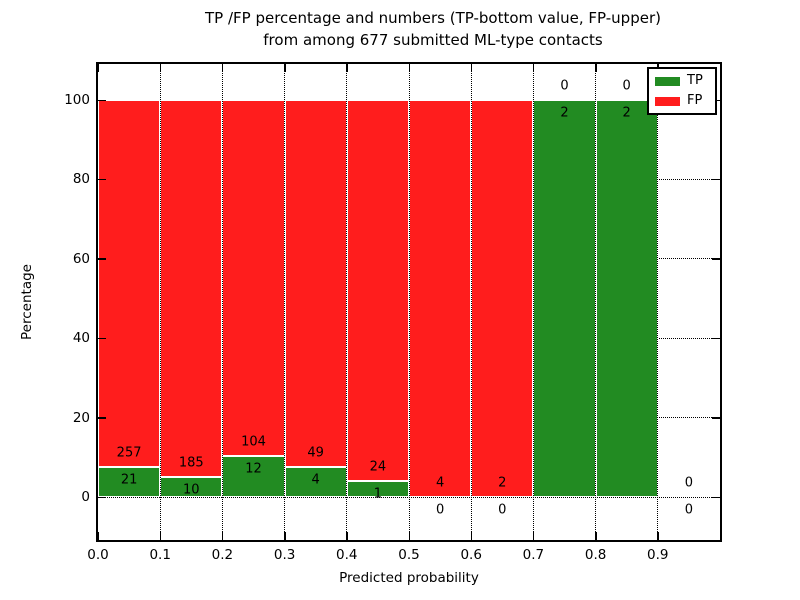 The image size is (800, 600). What do you see at coordinates (595, 555) in the screenshot?
I see `x-tick-label-0.8: 0.8` at bounding box center [595, 555].